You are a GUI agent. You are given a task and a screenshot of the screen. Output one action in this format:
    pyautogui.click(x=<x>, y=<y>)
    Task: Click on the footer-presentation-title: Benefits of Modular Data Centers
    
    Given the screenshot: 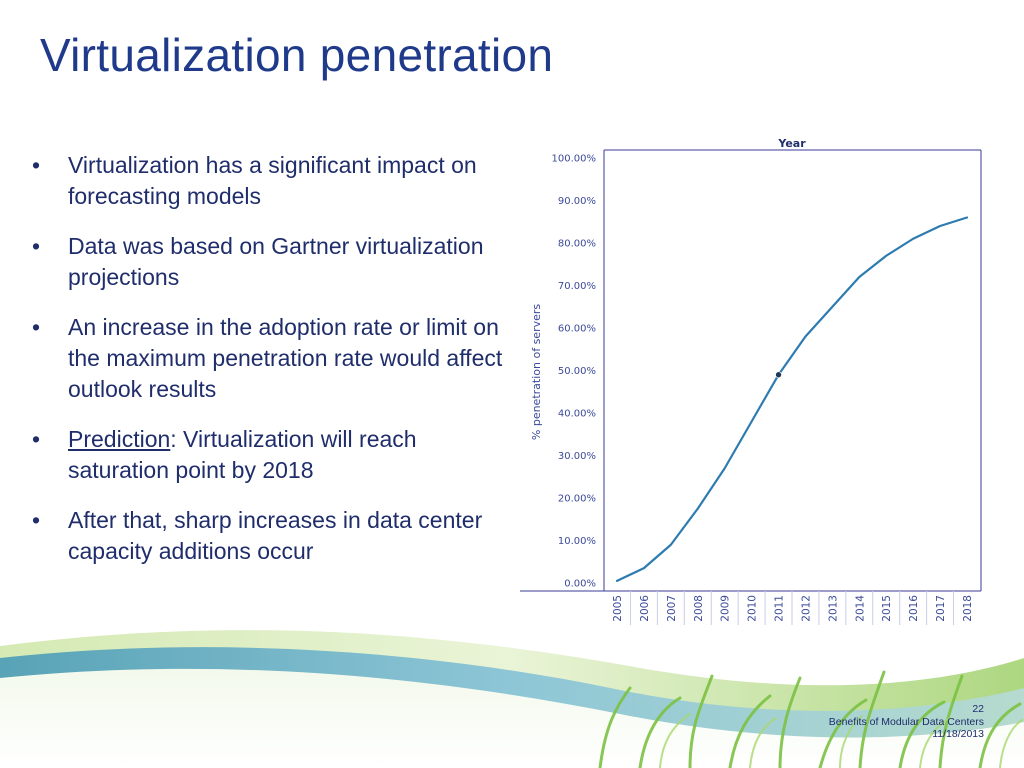 What is the action you would take?
    pyautogui.click(x=906, y=721)
    